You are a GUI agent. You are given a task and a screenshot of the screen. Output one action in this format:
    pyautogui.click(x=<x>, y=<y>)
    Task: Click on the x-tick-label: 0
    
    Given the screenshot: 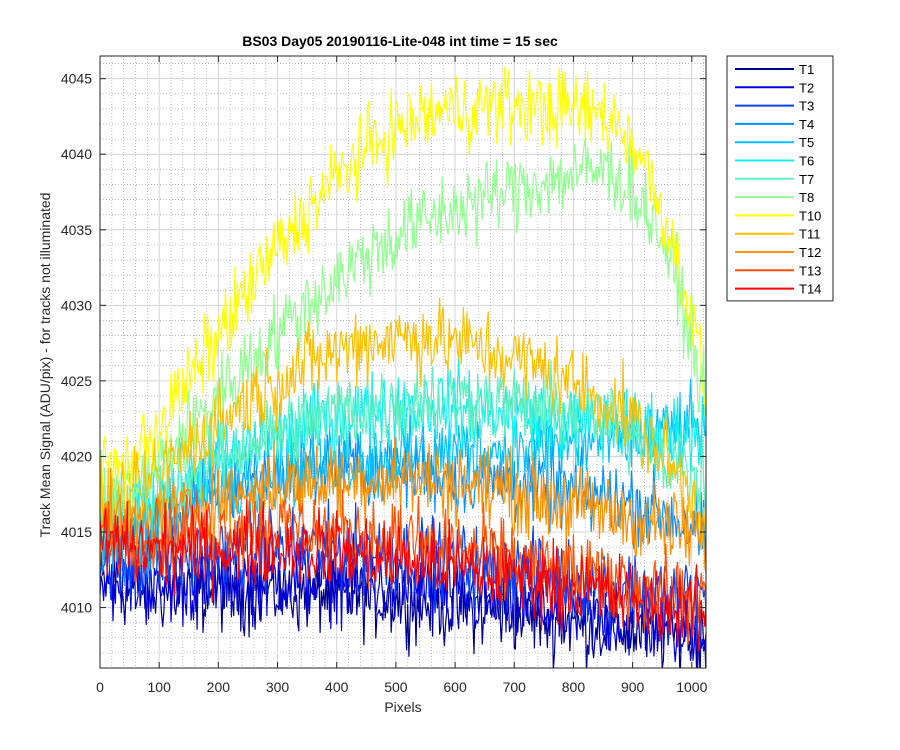 What is the action you would take?
    pyautogui.click(x=100, y=687)
    